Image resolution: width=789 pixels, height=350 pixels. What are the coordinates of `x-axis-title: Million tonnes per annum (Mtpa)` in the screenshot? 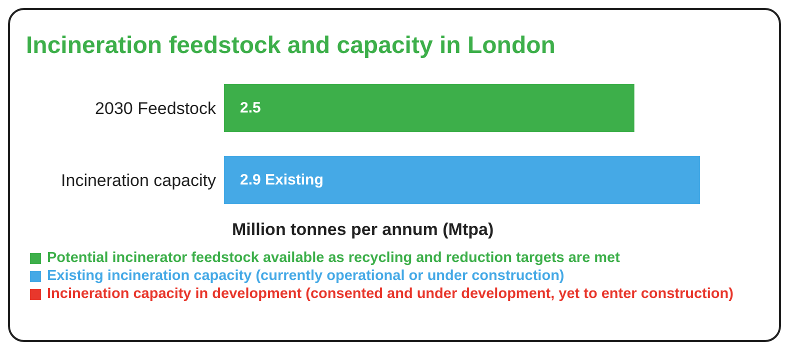 It's located at (363, 230).